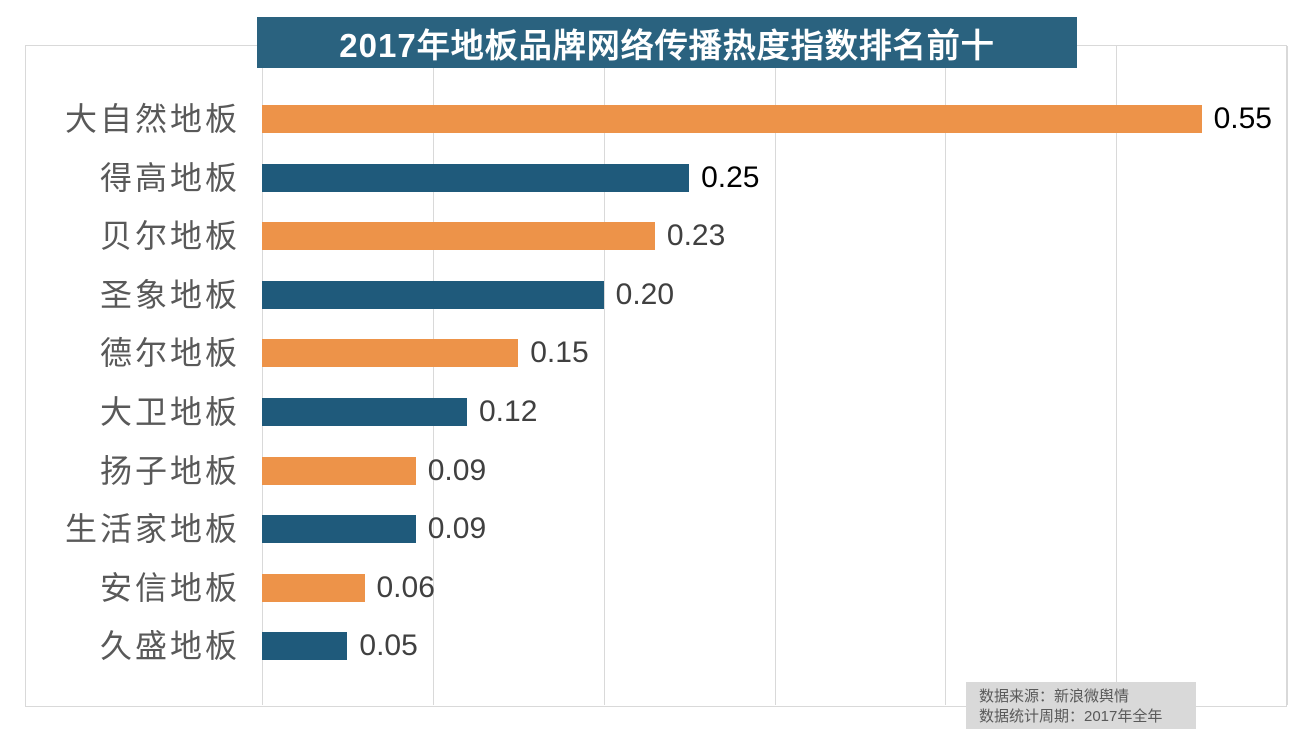  I want to click on source-note: 数据来源：新浪微舆情 数据统计周期：2017年全年, so click(1081, 705).